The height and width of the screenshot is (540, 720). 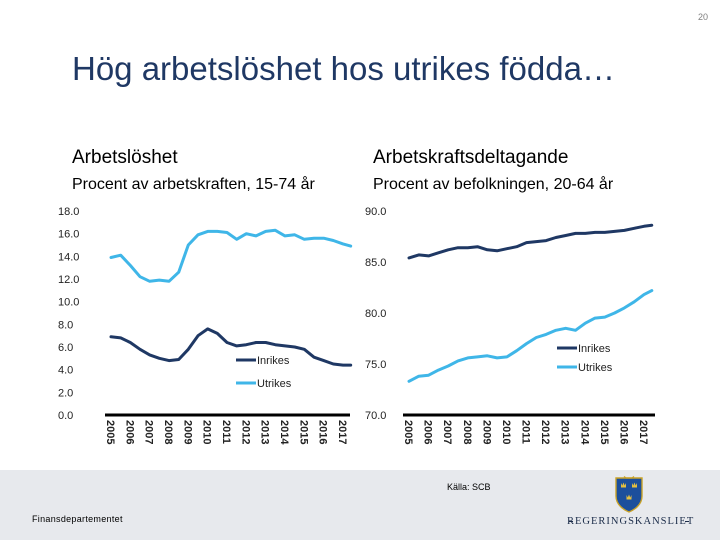 I want to click on left-panel-subheading: Procent av arbetskraften, 15-74 år, so click(x=193, y=184).